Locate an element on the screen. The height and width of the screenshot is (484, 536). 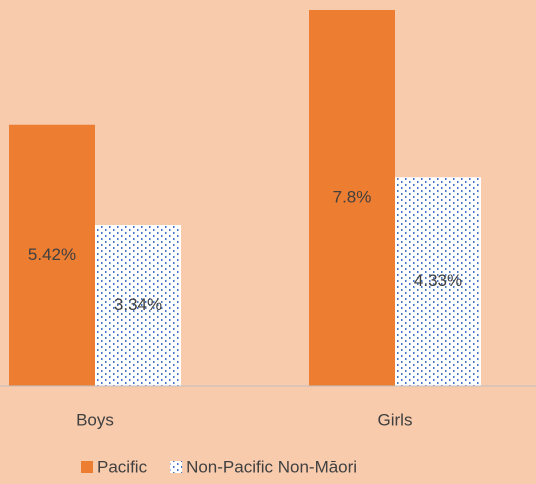
data-label: 5.42% is located at coordinates (52, 254).